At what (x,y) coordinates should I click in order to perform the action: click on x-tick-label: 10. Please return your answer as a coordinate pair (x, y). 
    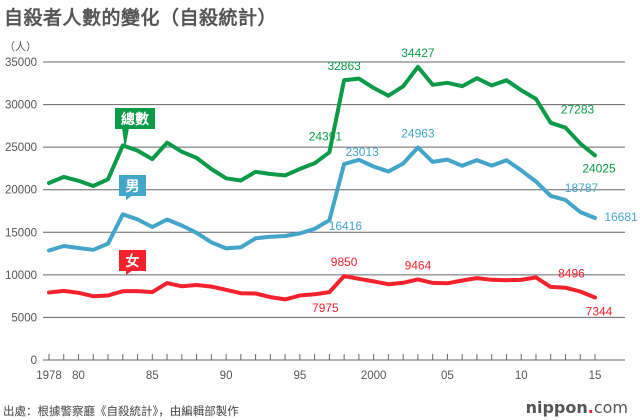
    Looking at the image, I should click on (521, 376).